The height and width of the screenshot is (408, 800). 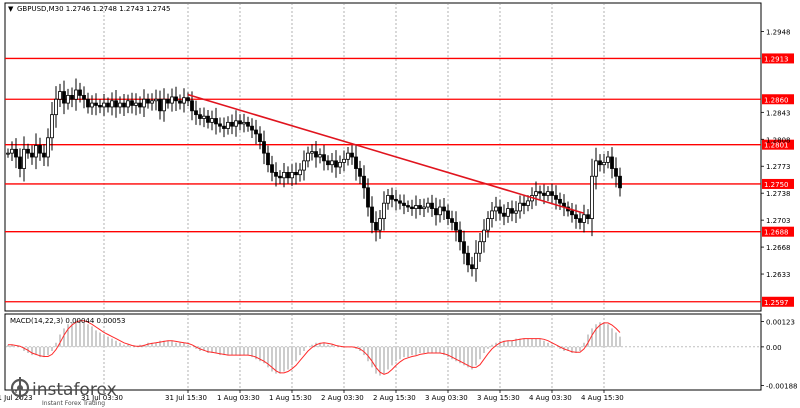 I want to click on price-tick-label: 1.2668, so click(x=778, y=248).